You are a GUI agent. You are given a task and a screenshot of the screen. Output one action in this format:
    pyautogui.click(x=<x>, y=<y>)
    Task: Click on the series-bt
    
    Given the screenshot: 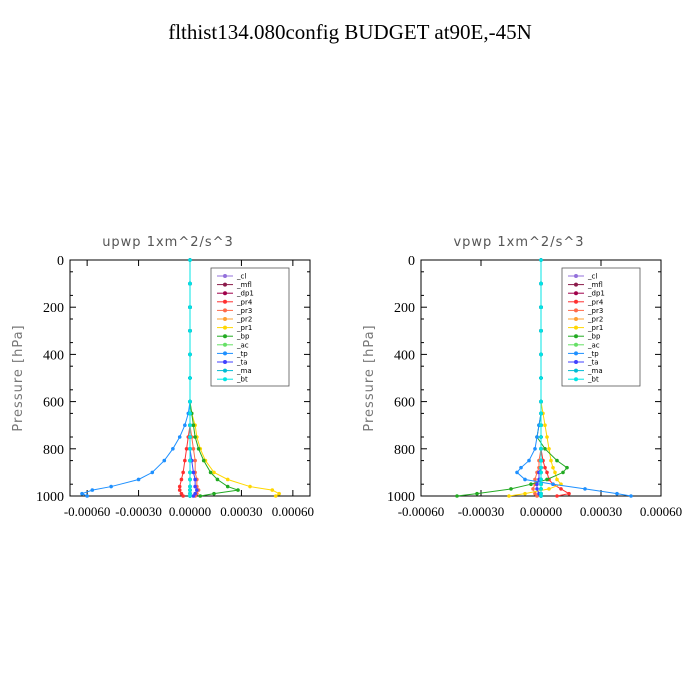 What is the action you would take?
    pyautogui.click(x=541, y=378)
    